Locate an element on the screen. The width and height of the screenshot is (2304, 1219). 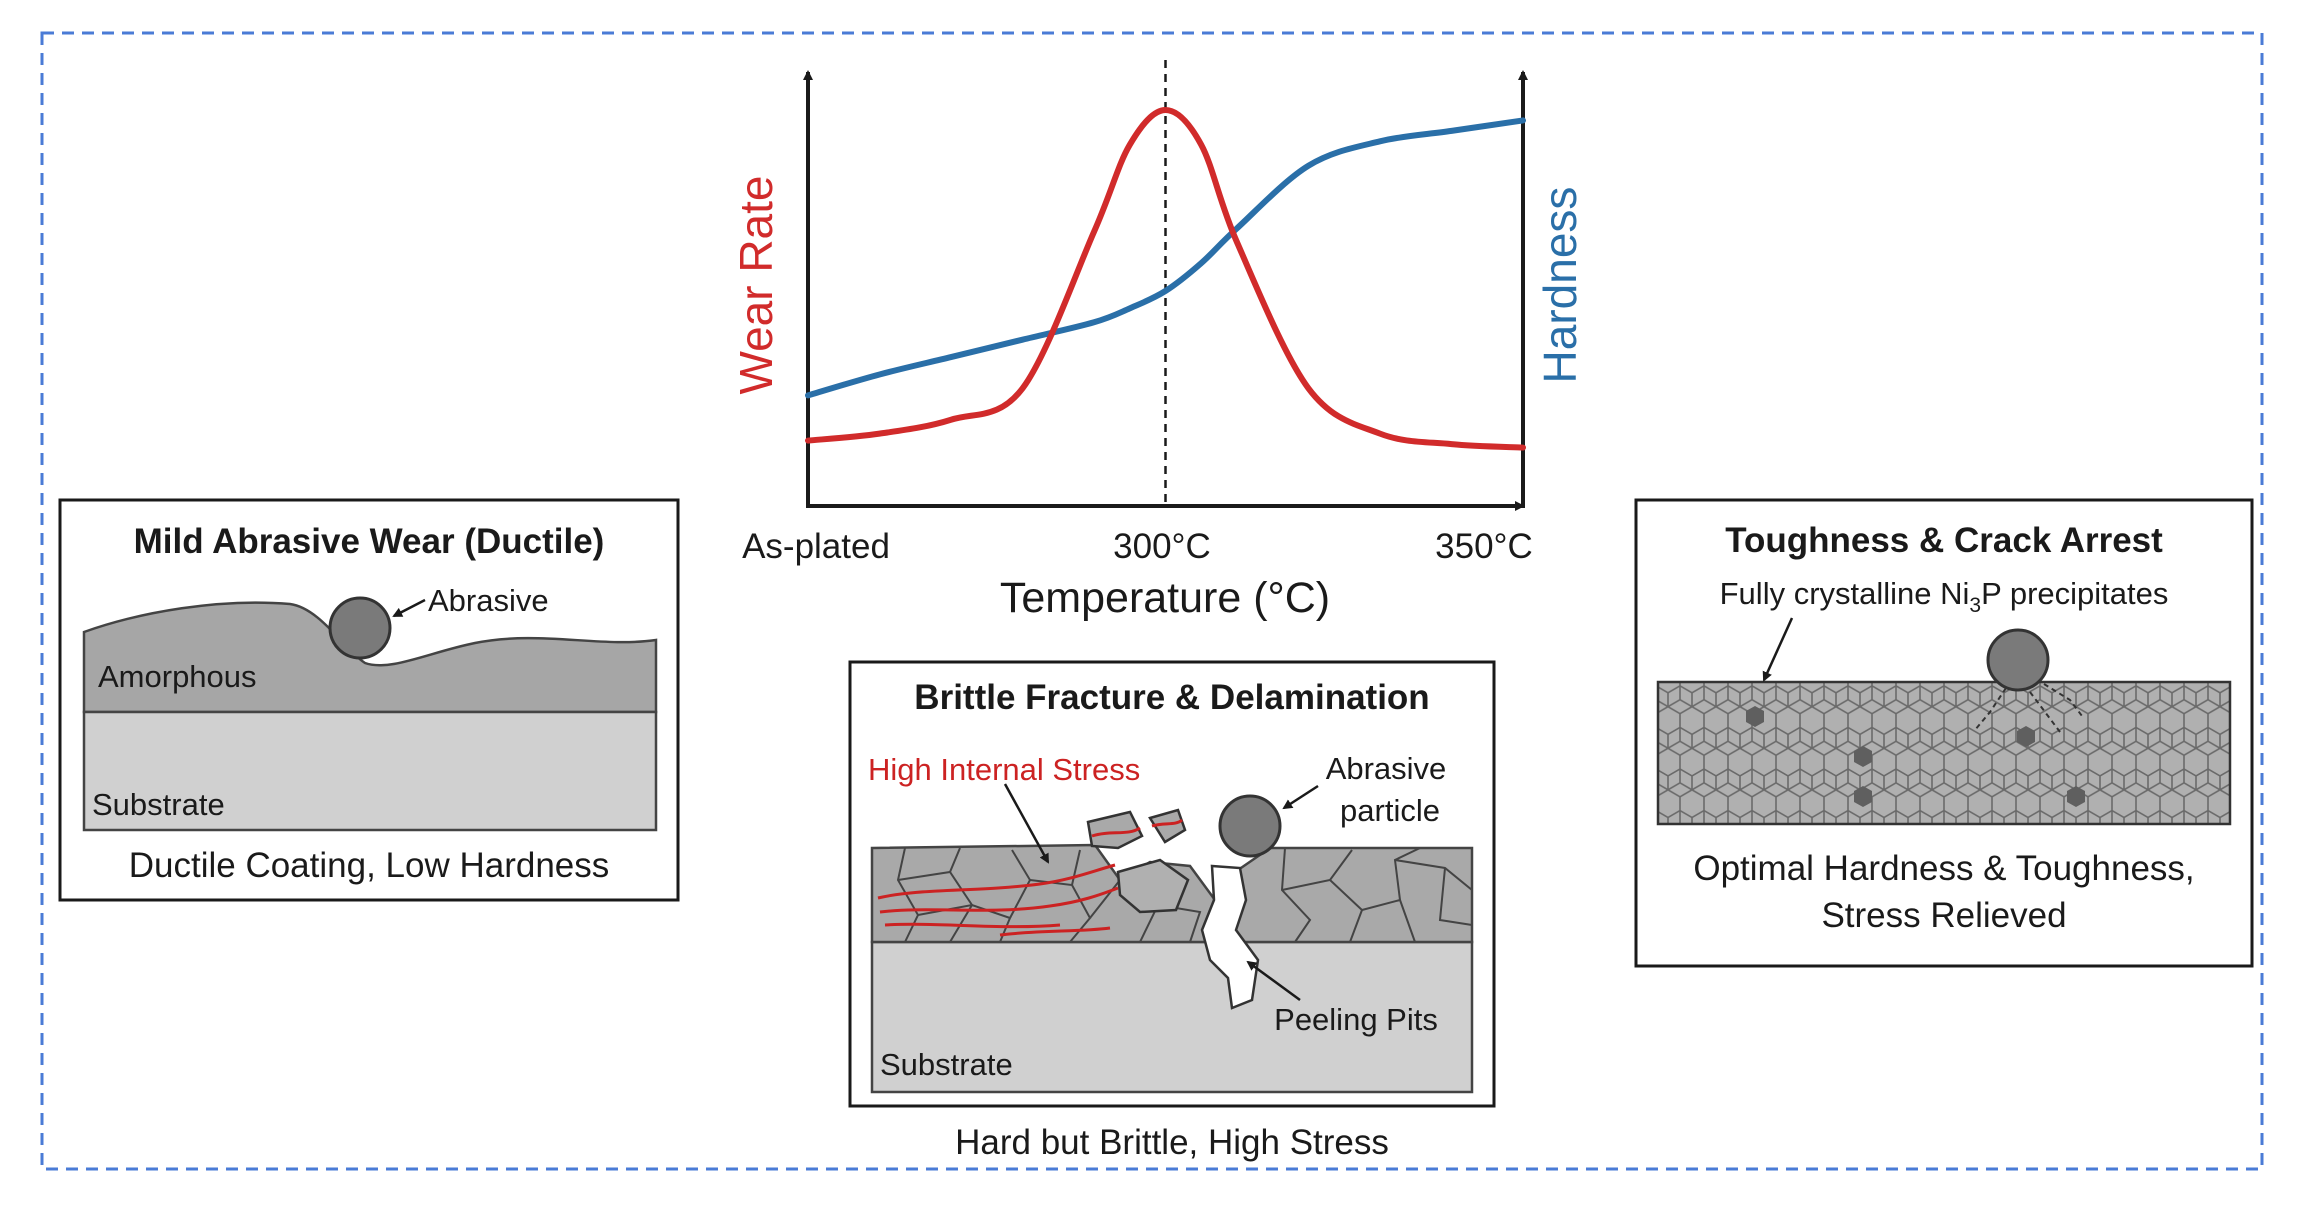
x-axis-title: Temperature (°C) is located at coordinates (1165, 598).